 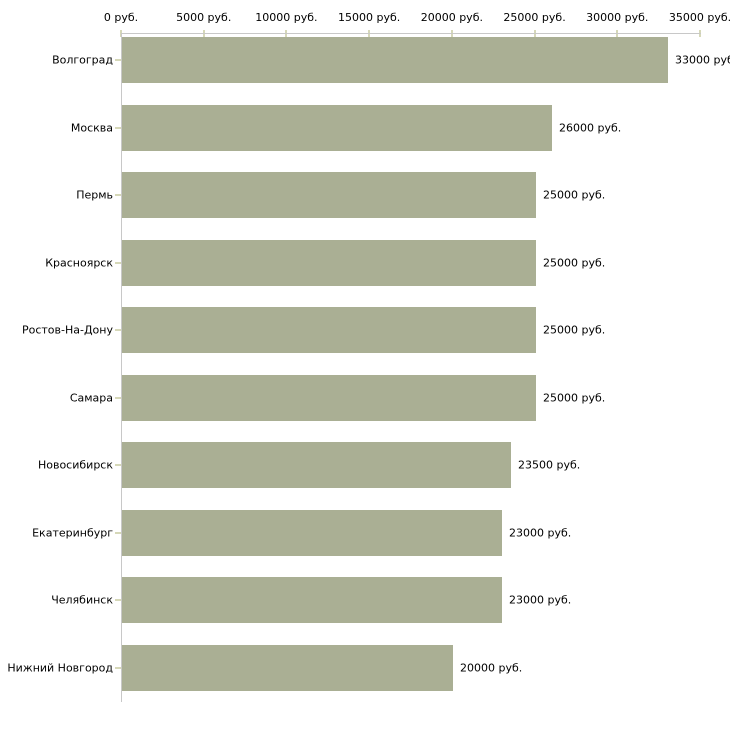 What do you see at coordinates (82, 600) in the screenshot?
I see `category-label: Челябинск` at bounding box center [82, 600].